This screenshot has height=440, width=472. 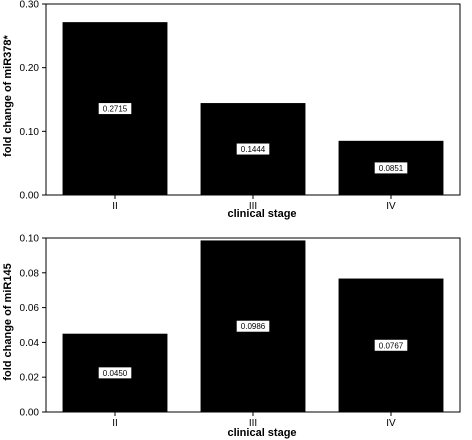 I want to click on y-tick-label: 0.20, so click(x=30, y=68).